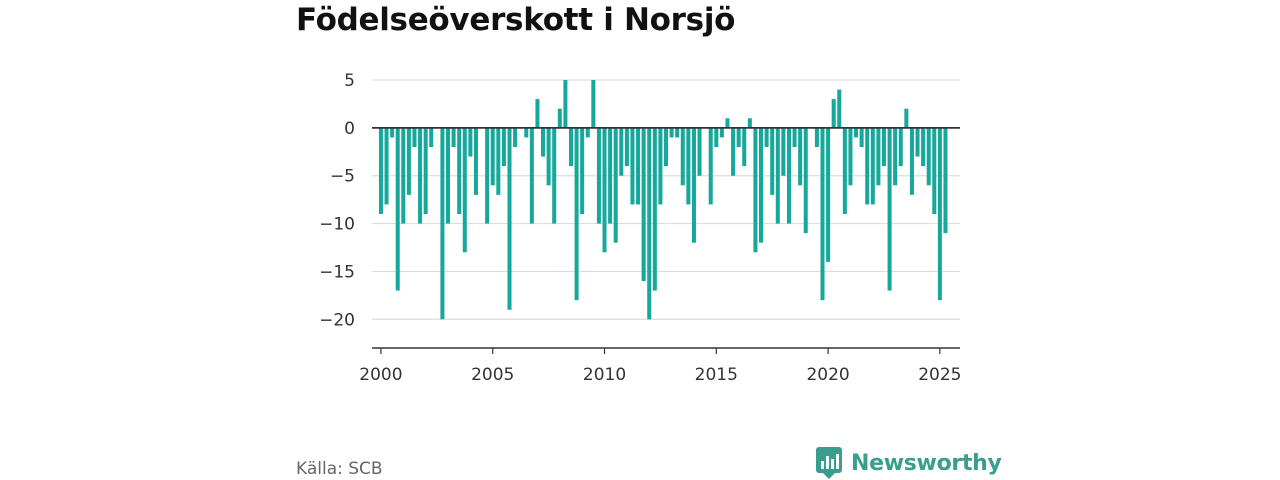 This screenshot has height=480, width=1280. Describe the element at coordinates (604, 375) in the screenshot. I see `x-tick-label: 2010` at that location.